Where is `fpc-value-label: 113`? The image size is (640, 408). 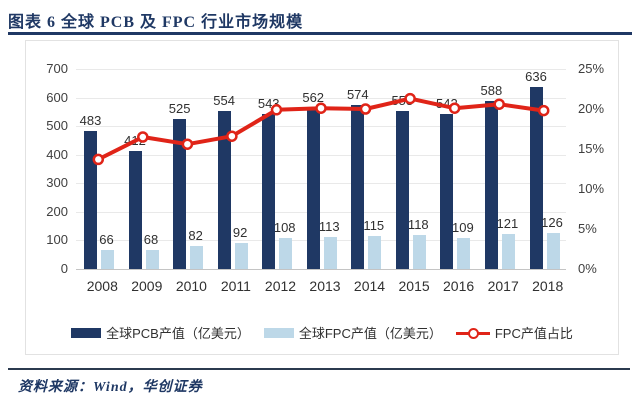
fpc-value-label: 113 is located at coordinates (329, 226).